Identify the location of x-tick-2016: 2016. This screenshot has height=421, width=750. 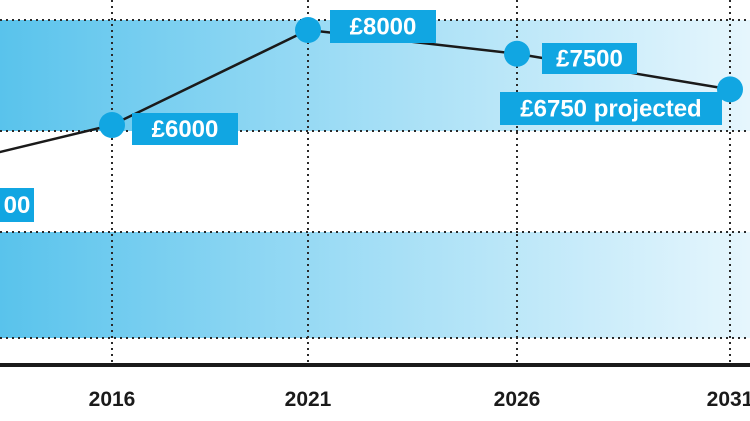
(112, 399).